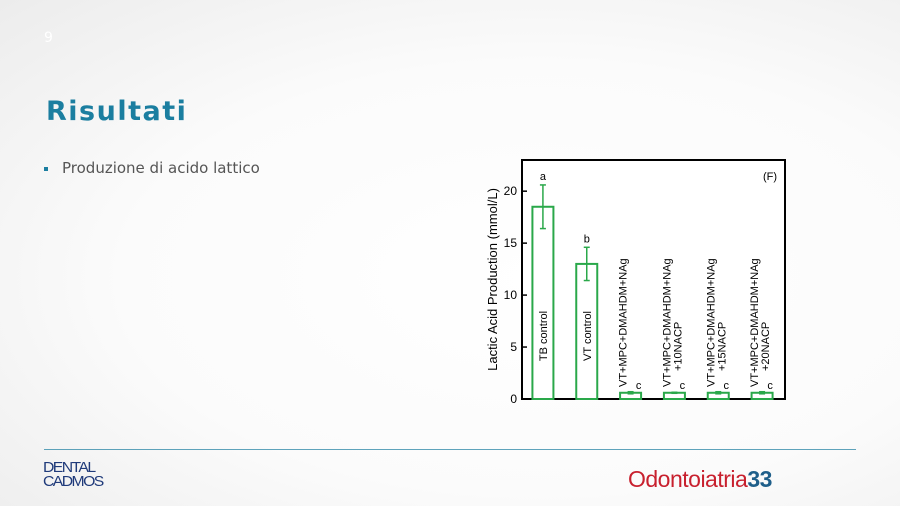 The height and width of the screenshot is (506, 900). What do you see at coordinates (46, 168) in the screenshot?
I see `bullet-icon` at bounding box center [46, 168].